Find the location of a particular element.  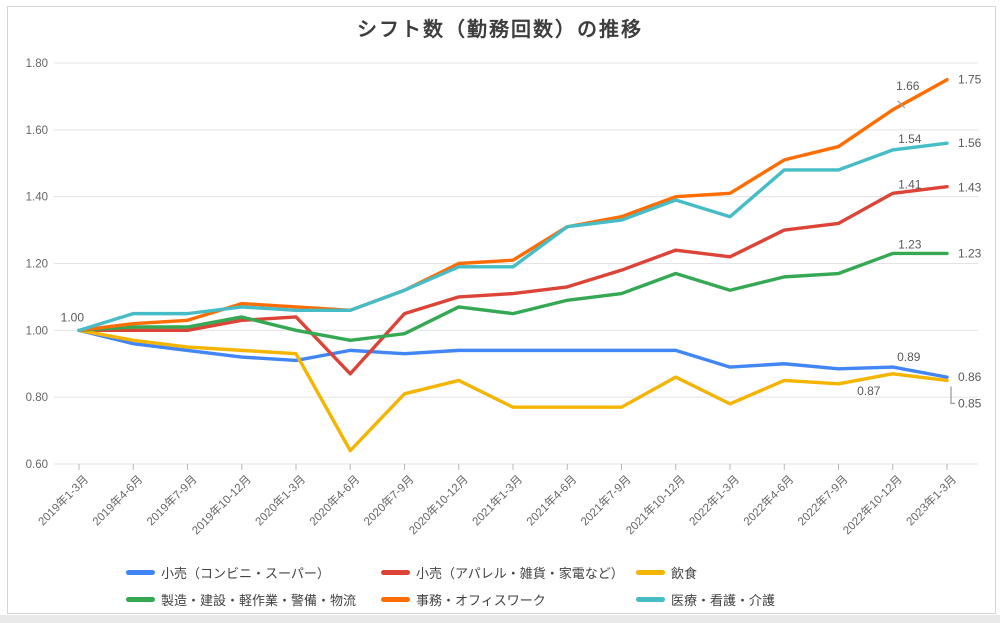

x-tick-label: 2020年4-6月 is located at coordinates (334, 500).